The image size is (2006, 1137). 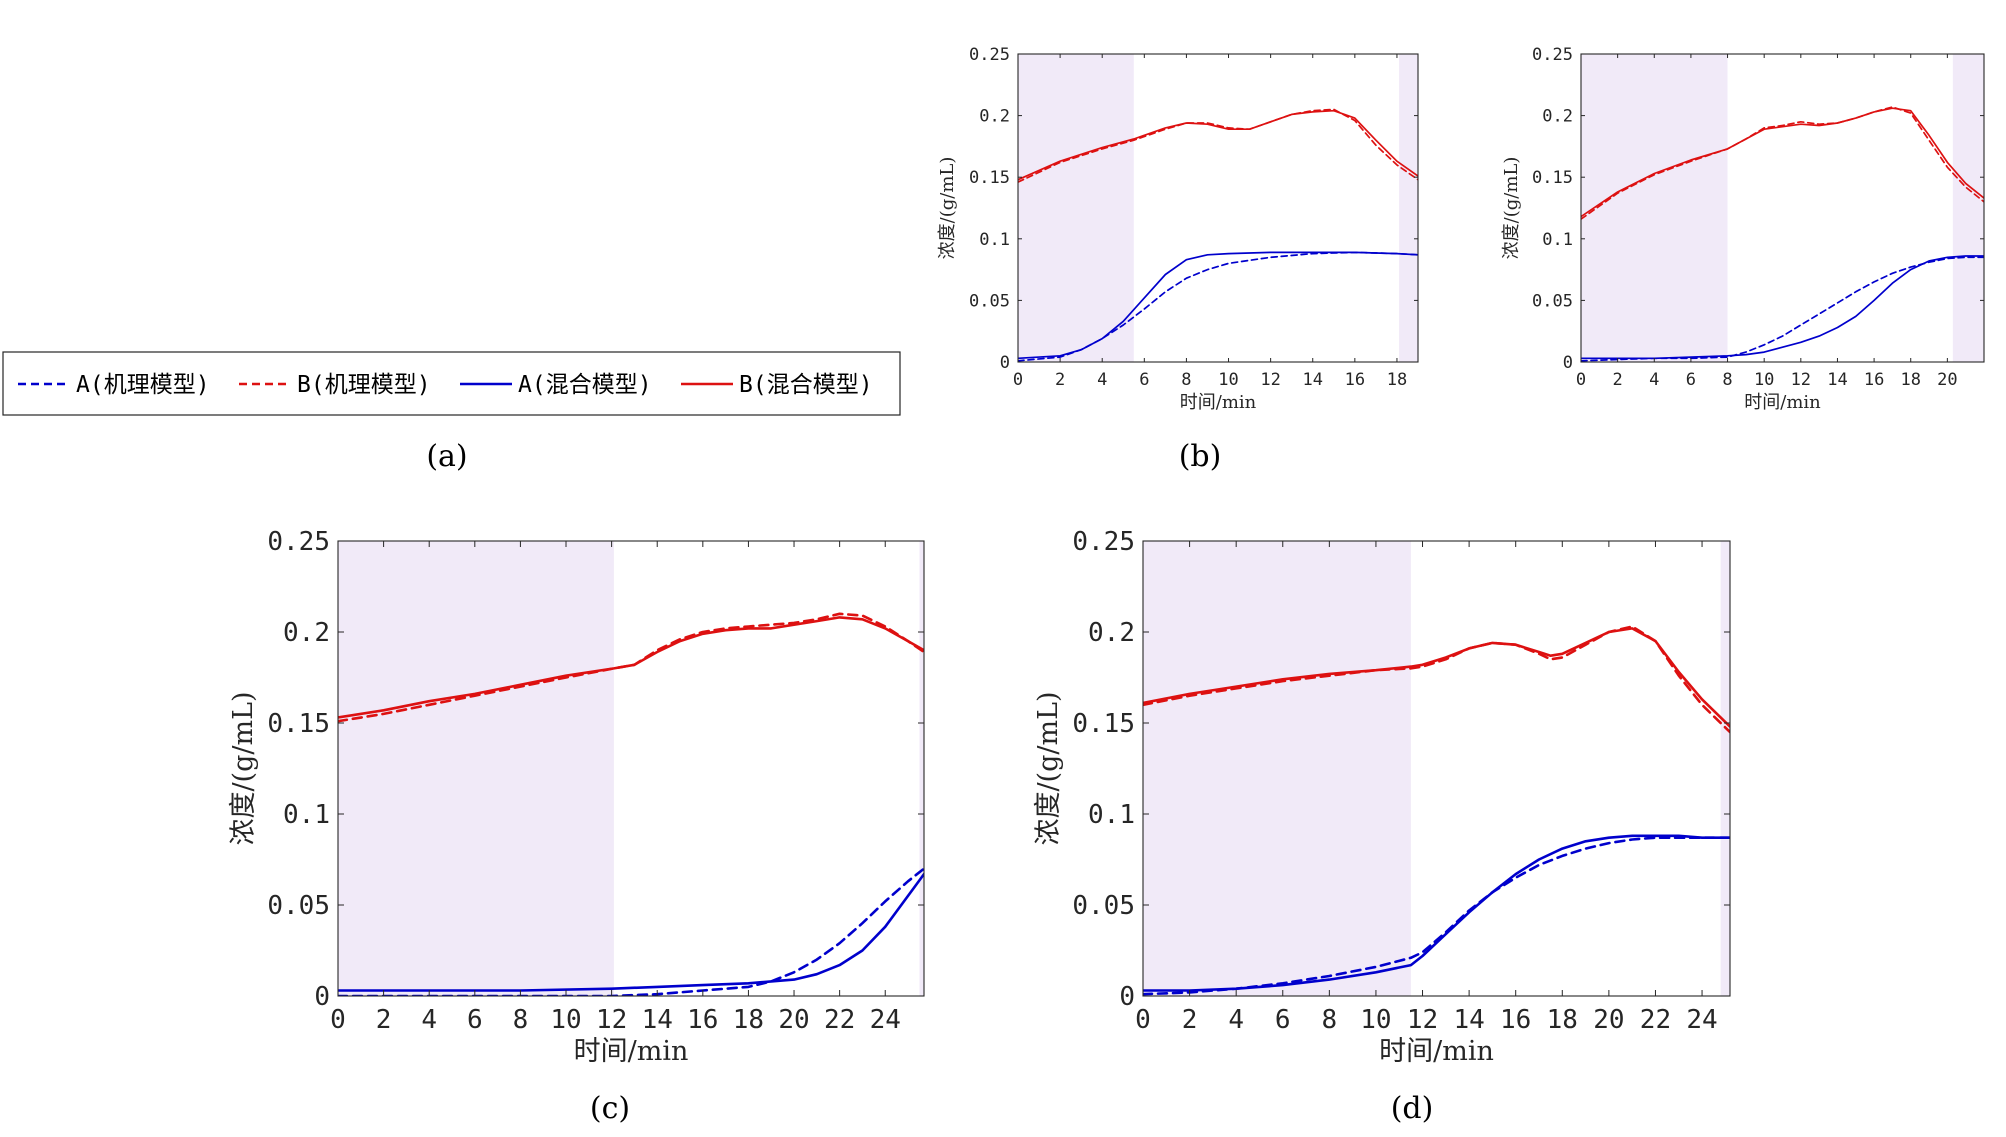 I want to click on legend-entry: A(混合模型), so click(x=556, y=385).